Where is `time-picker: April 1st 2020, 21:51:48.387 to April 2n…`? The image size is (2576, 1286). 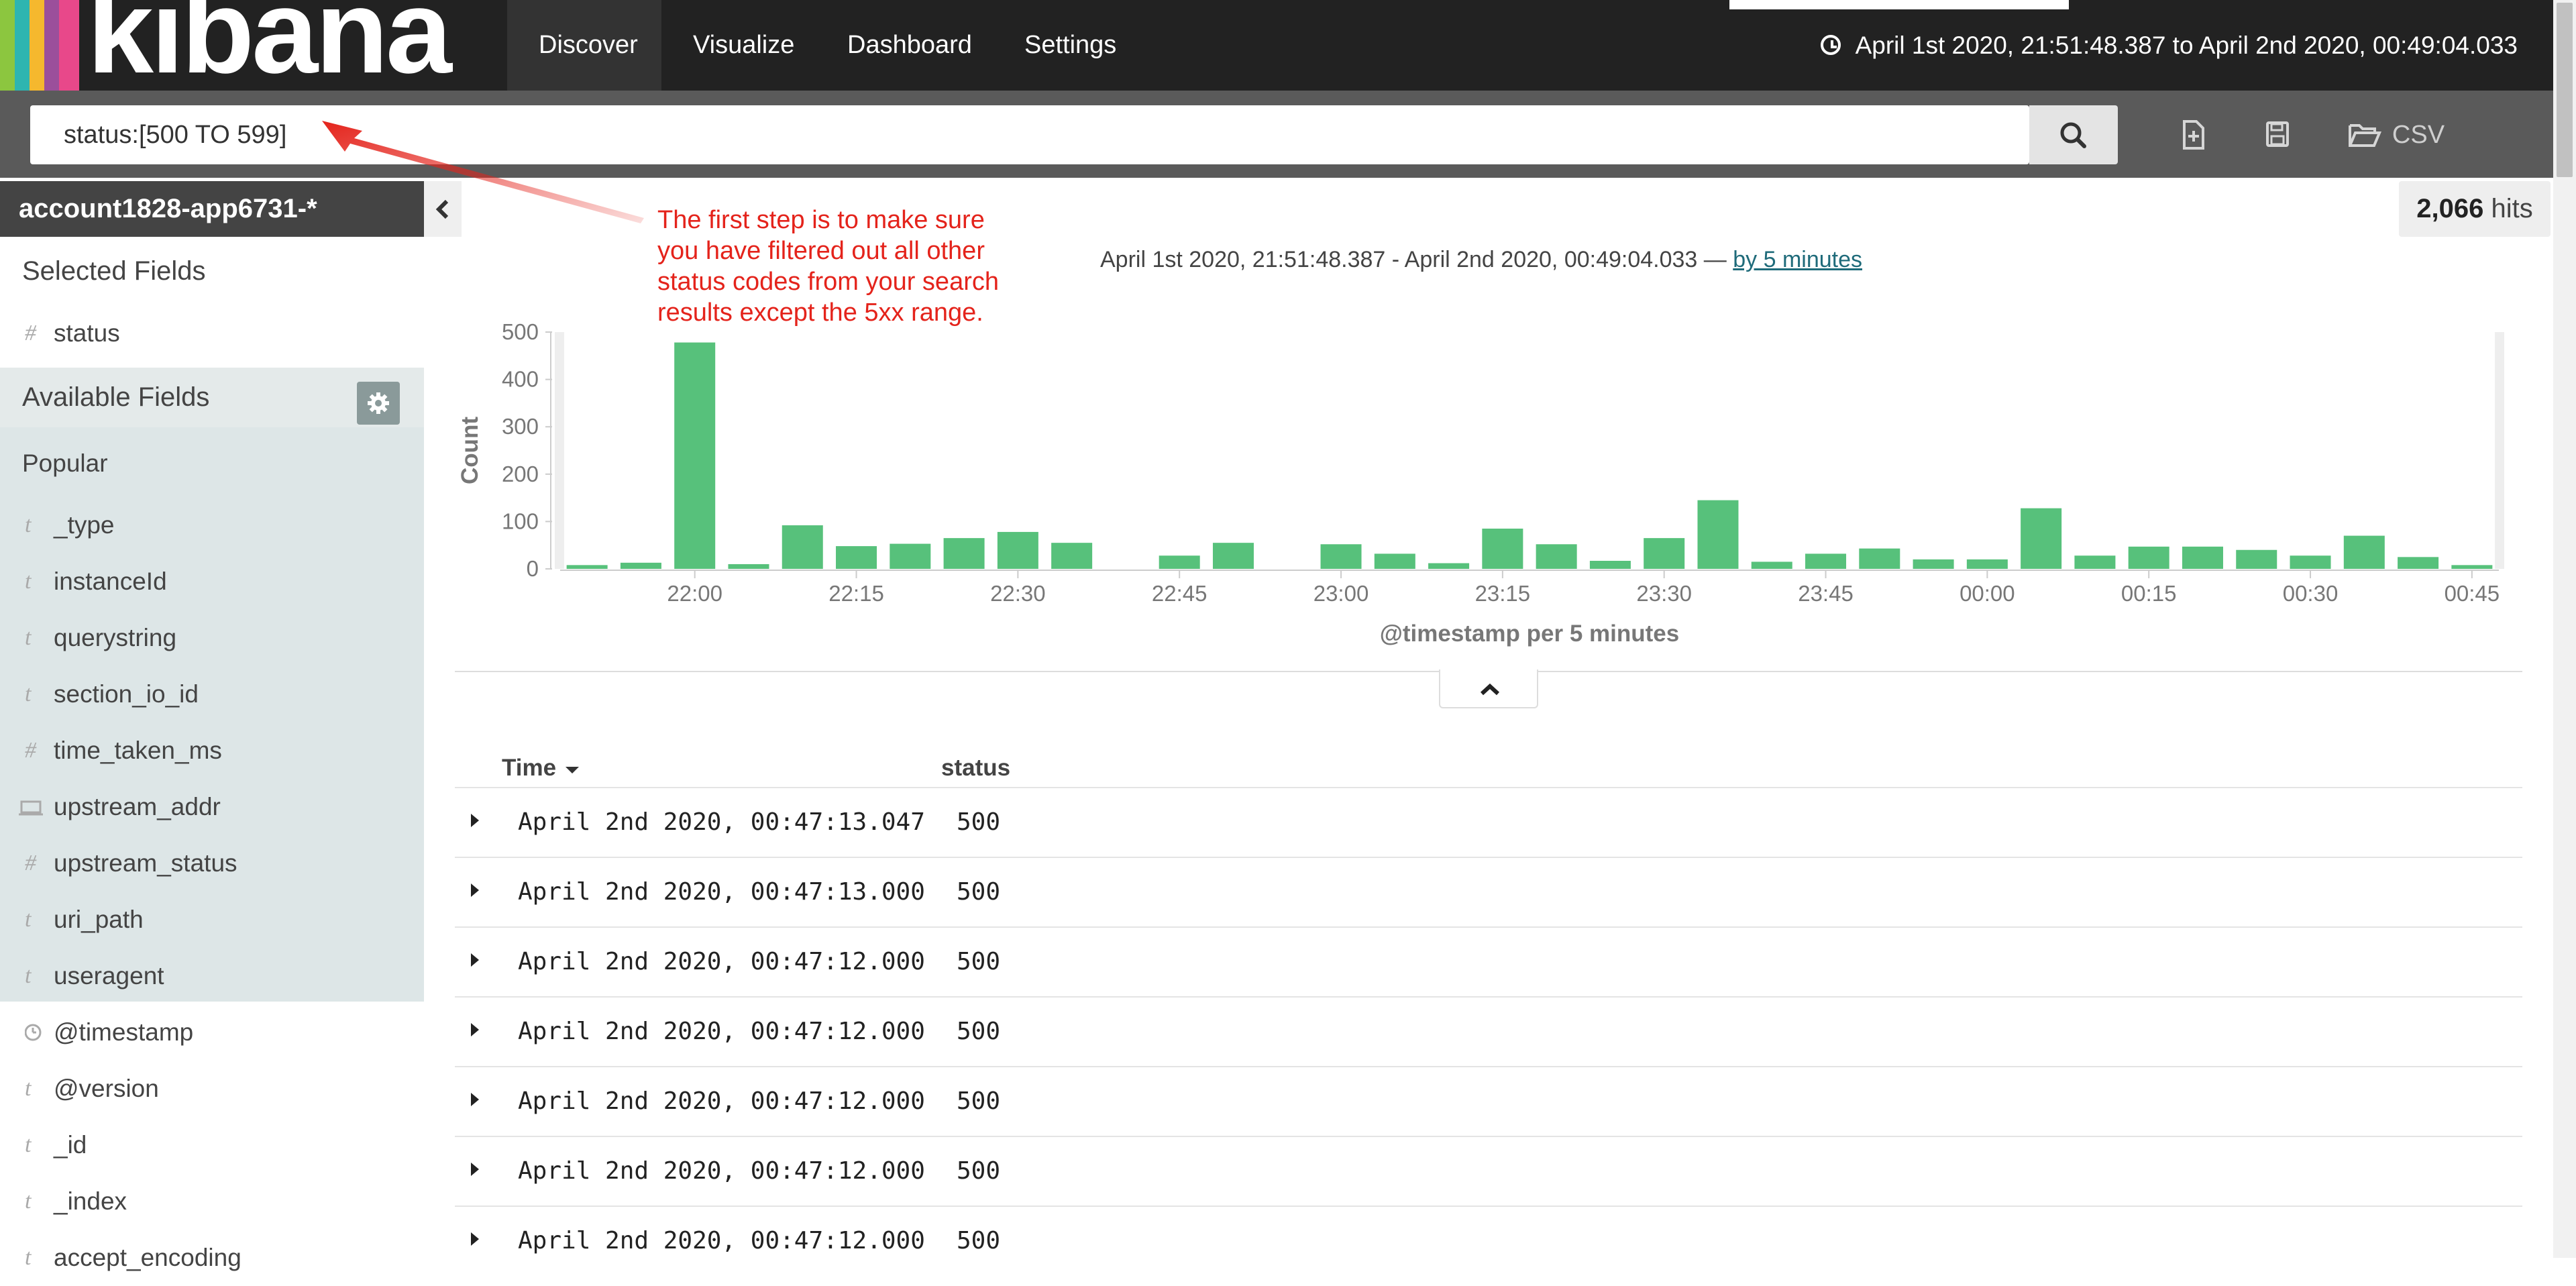 time-picker: April 1st 2020, 21:51:48.387 to April 2n… is located at coordinates (2169, 45).